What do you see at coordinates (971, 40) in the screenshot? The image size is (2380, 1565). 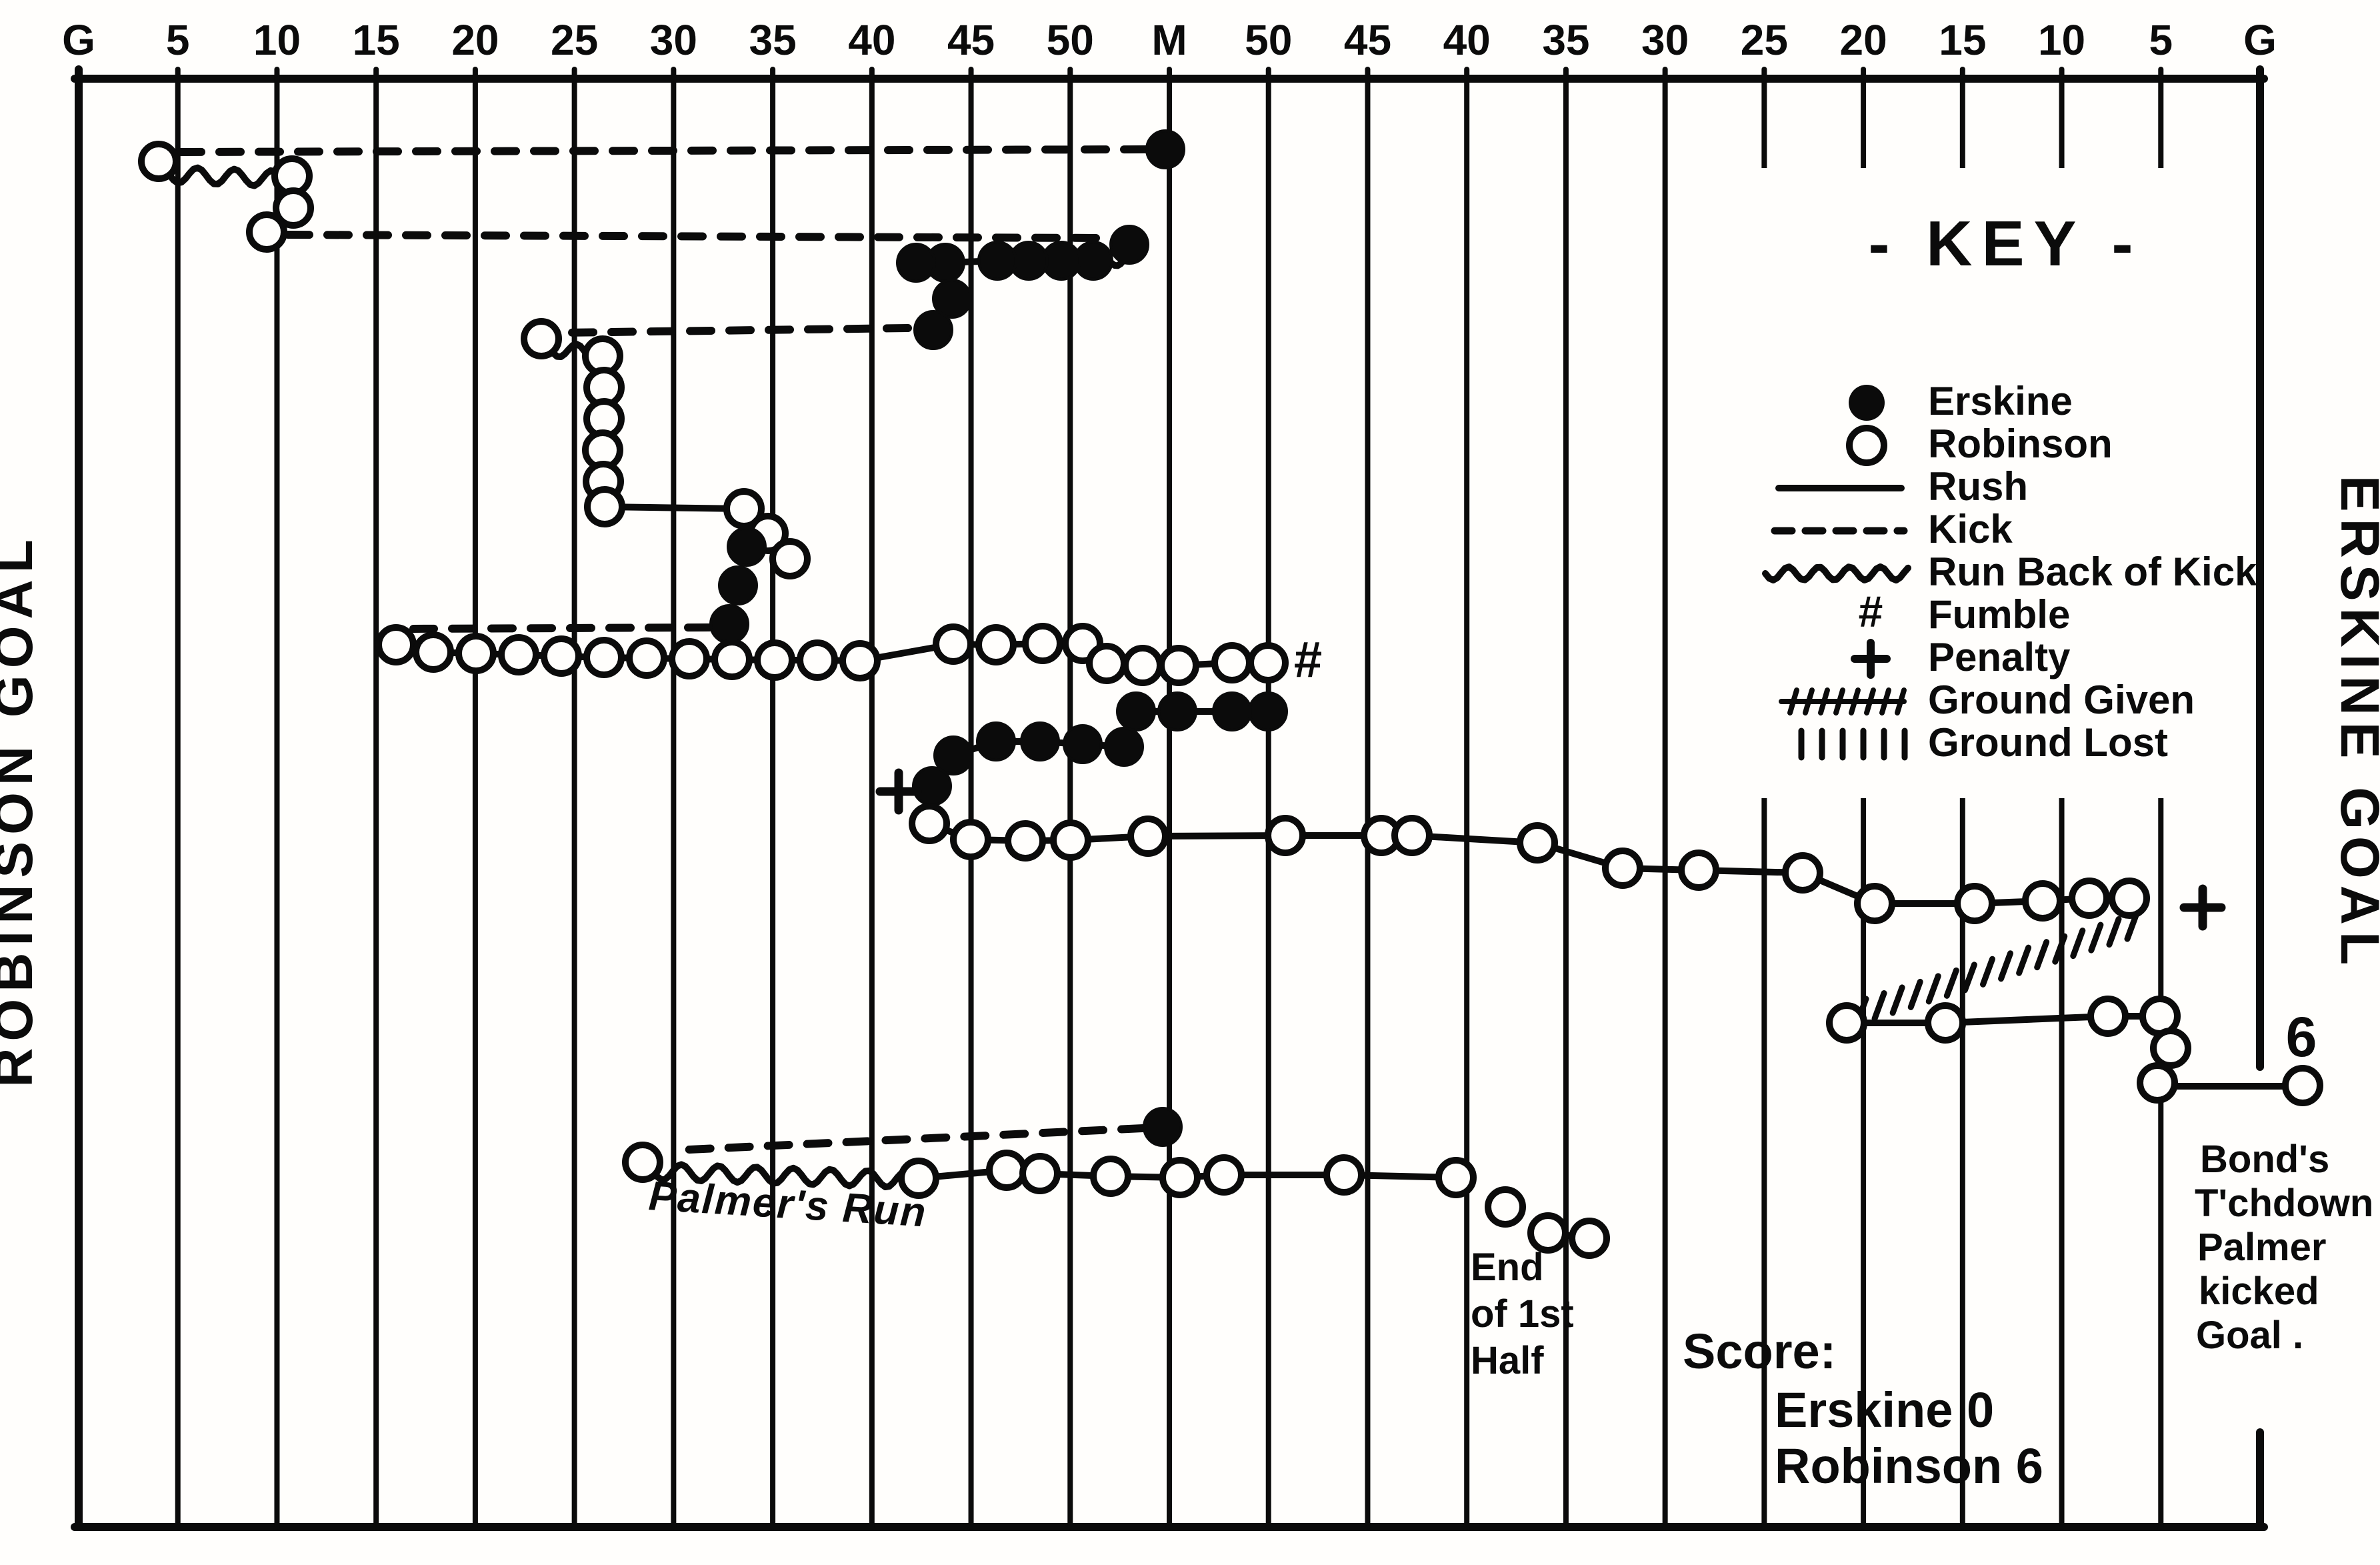 I see `yard-label: 45` at bounding box center [971, 40].